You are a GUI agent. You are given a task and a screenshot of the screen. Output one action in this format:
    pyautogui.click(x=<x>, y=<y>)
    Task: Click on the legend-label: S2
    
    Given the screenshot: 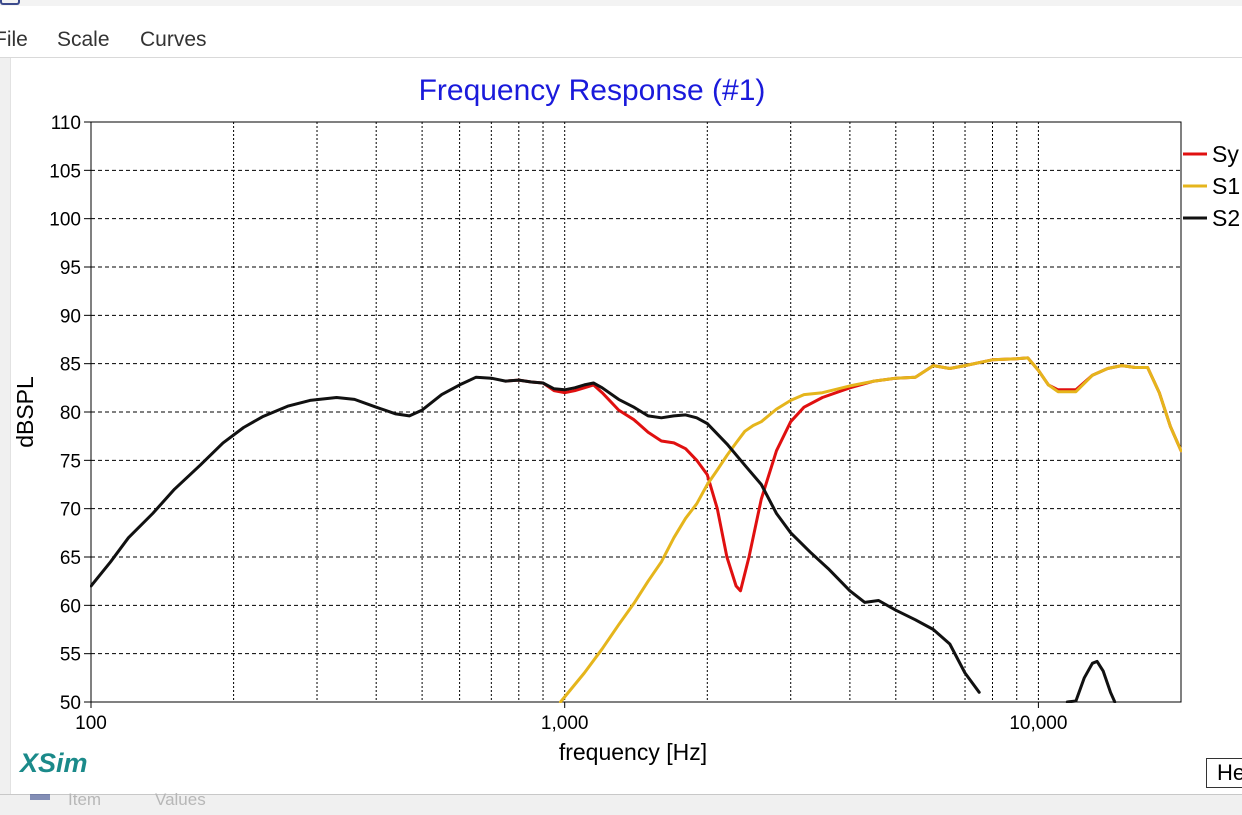 What is the action you would take?
    pyautogui.click(x=1226, y=218)
    